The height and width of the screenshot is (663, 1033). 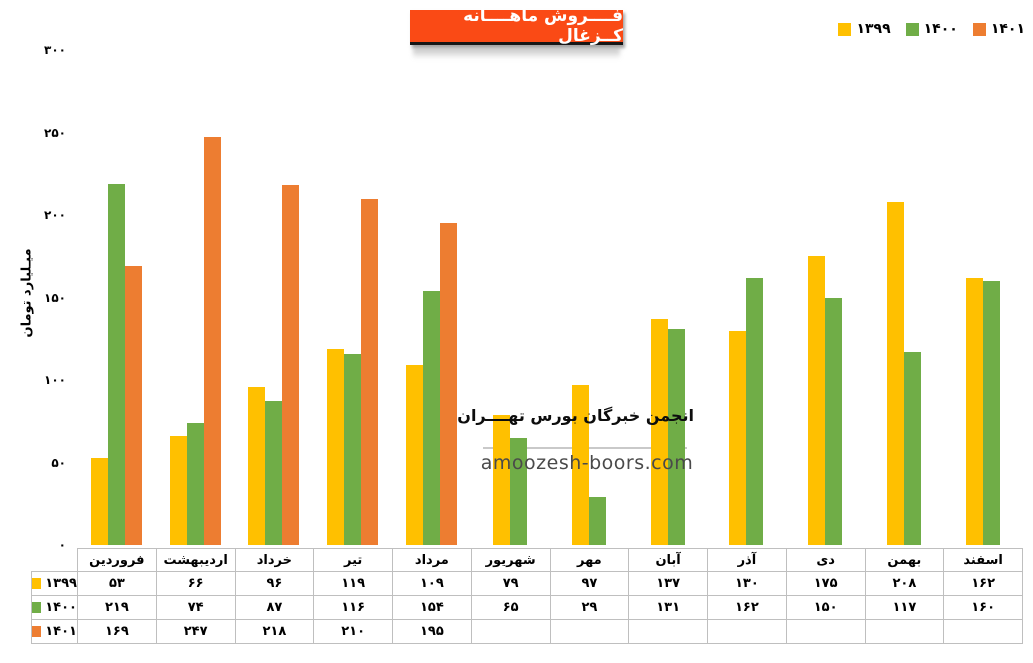 I want to click on table-cell-1399-month-3: ۹۶, so click(x=274, y=583).